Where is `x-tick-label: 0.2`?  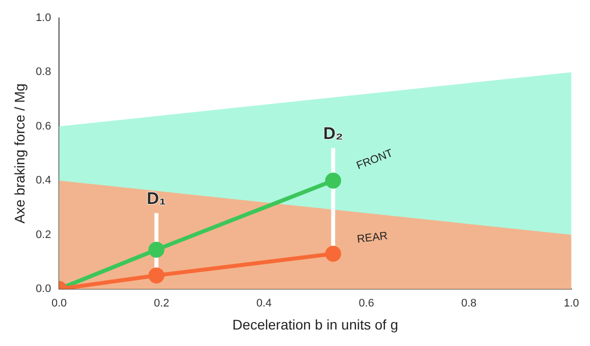 x-tick-label: 0.2 is located at coordinates (162, 304).